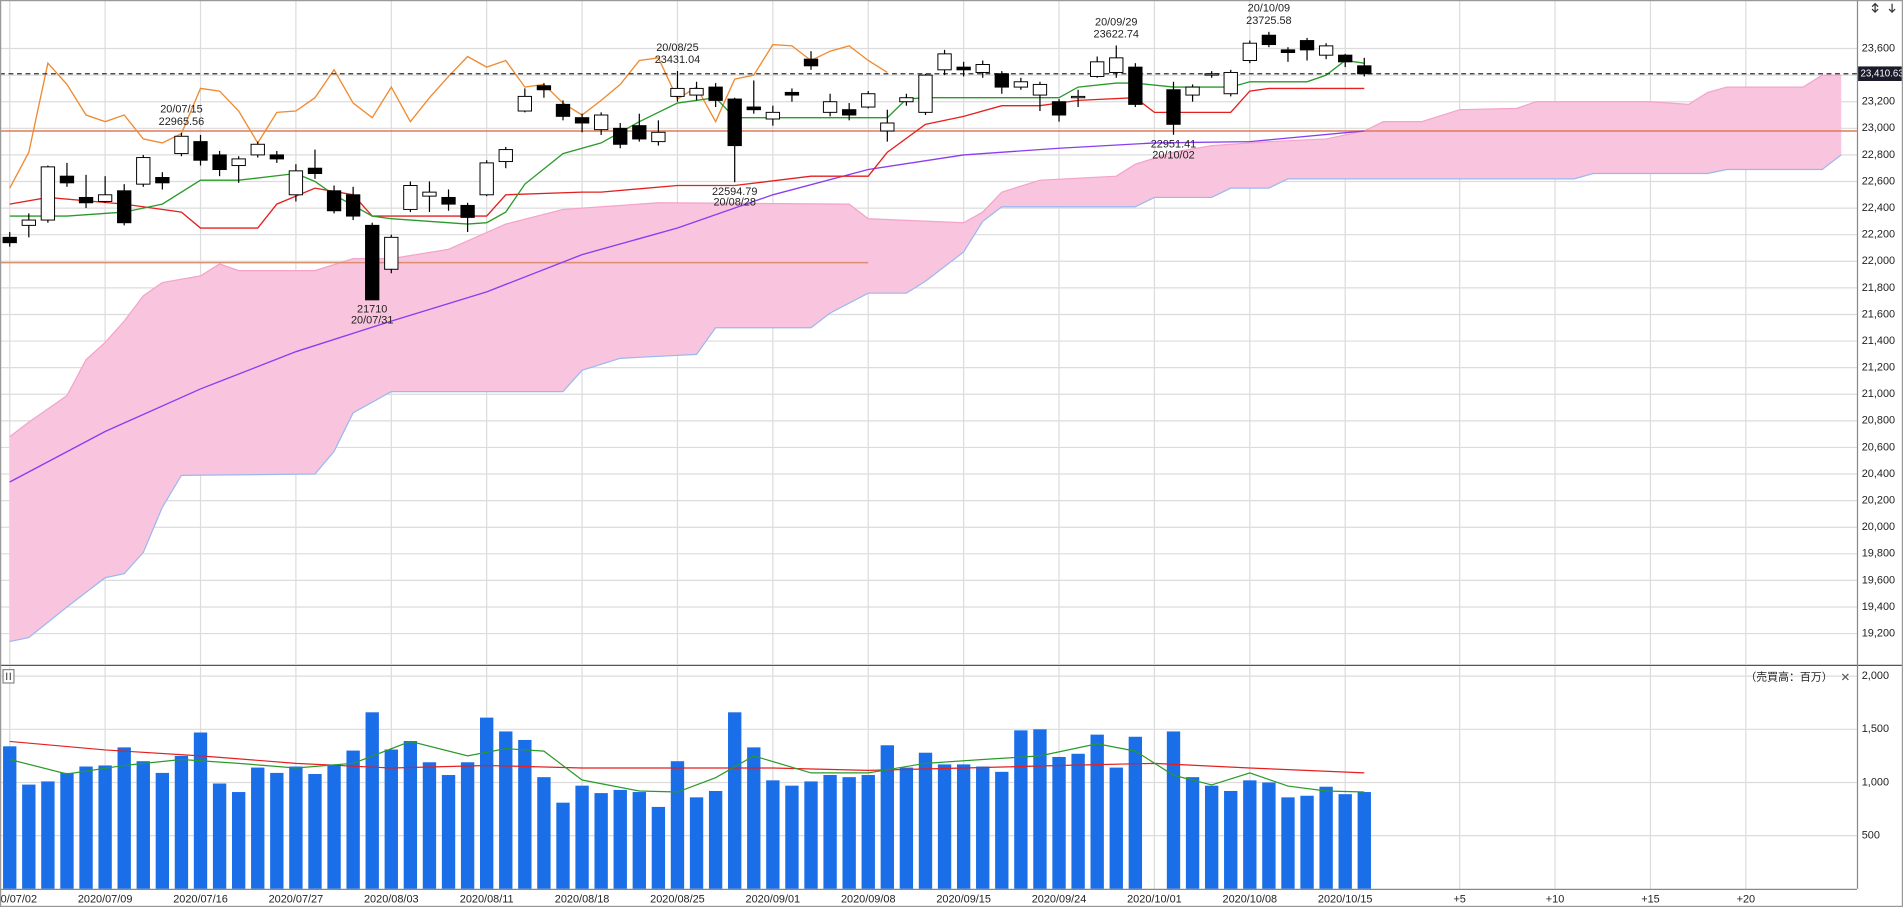 The width and height of the screenshot is (1903, 907). I want to click on resize-icon, so click(1875, 8).